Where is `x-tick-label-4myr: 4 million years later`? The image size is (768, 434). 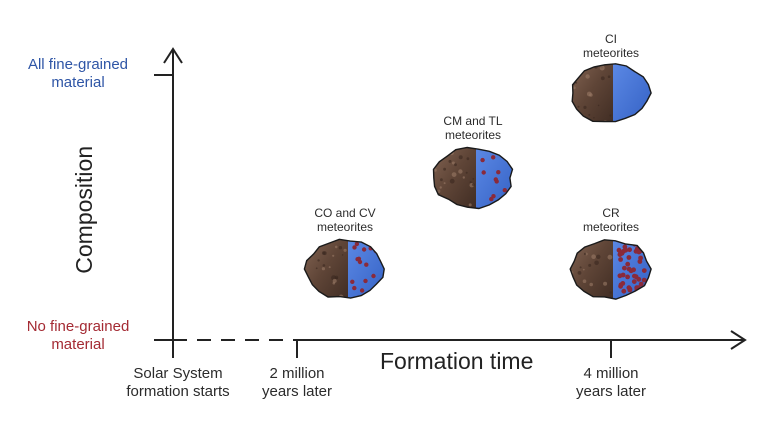
x-tick-label-4myr: 4 million years later is located at coordinates (611, 383).